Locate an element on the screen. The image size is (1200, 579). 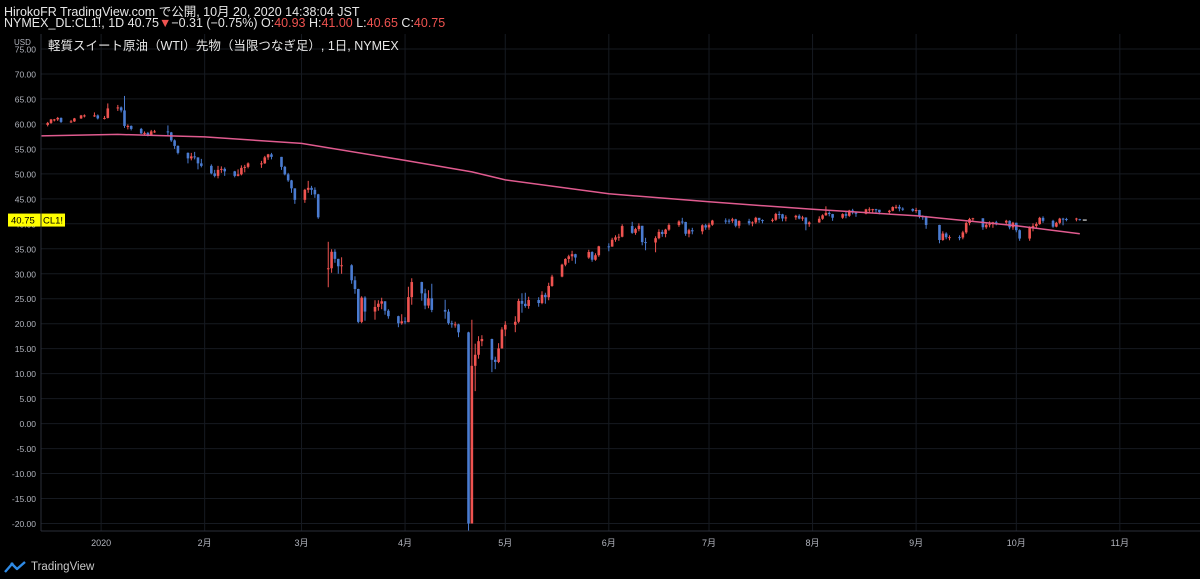
x-tick-label: 11月 is located at coordinates (1120, 543).